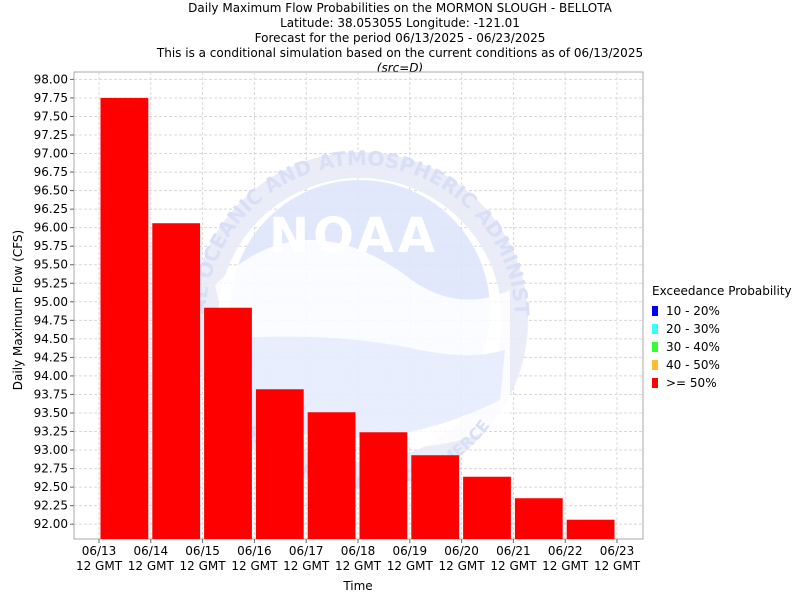 This screenshot has width=800, height=600. Describe the element at coordinates (51, 320) in the screenshot. I see `y-tick-label: 94.75` at that location.